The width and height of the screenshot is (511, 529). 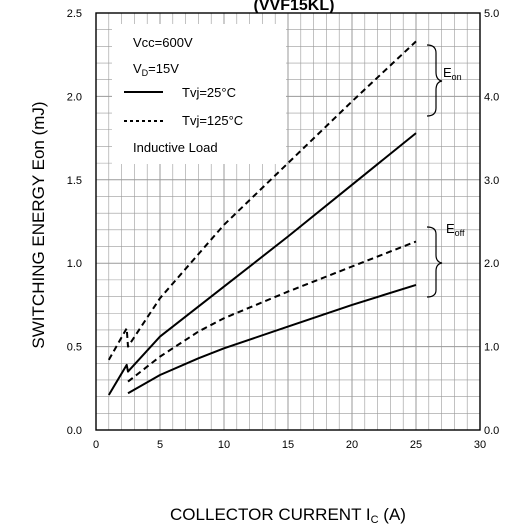 I want to click on legend-vcc: Vcc=600V, so click(x=163, y=42).